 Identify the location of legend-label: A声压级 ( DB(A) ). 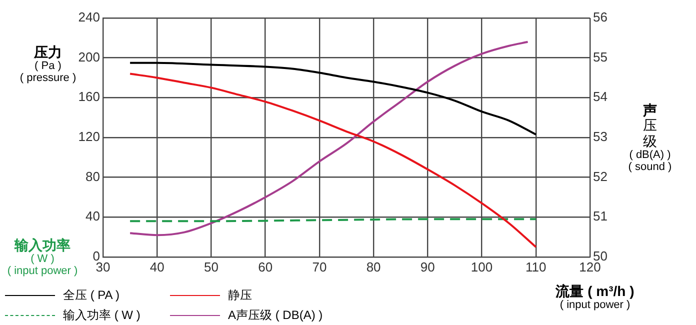
(275, 315).